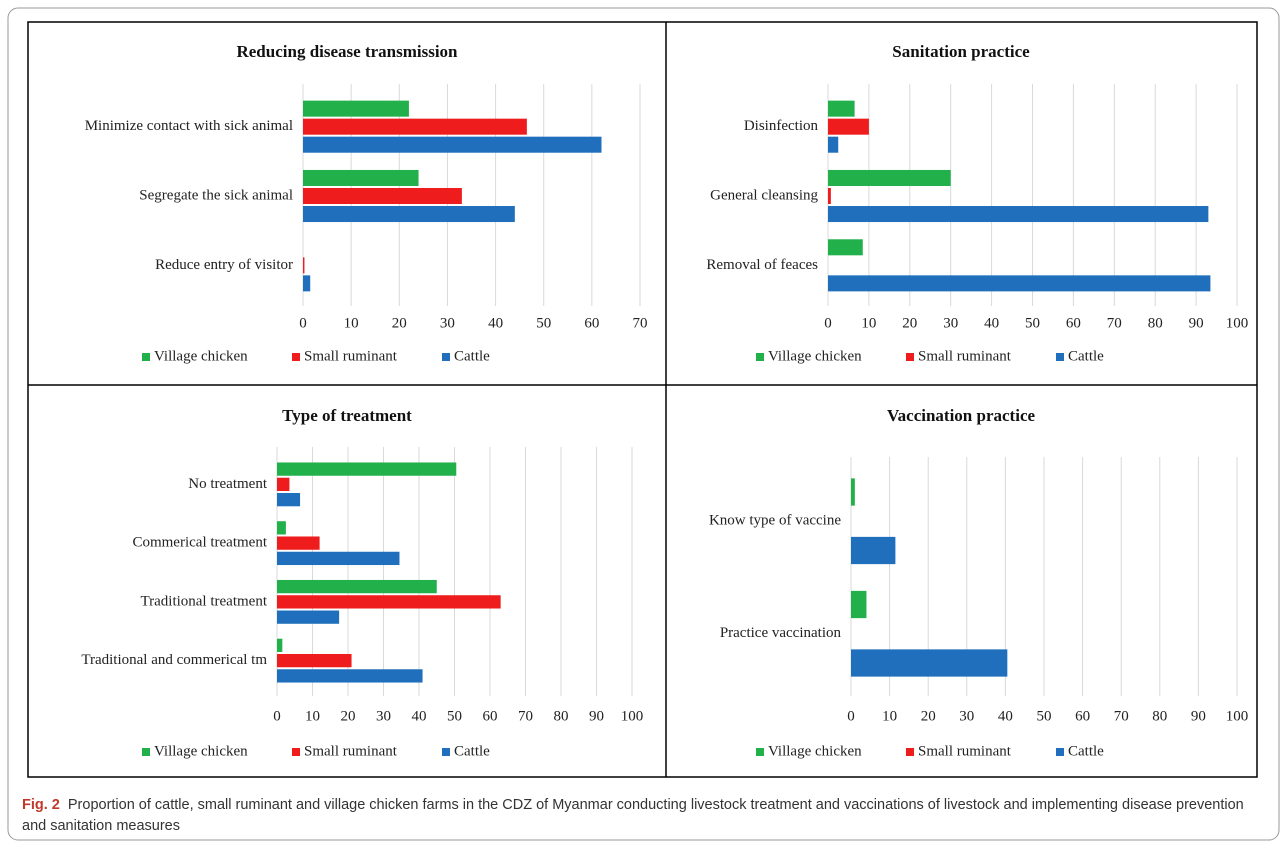 This screenshot has width=1287, height=848. Describe the element at coordinates (775, 521) in the screenshot. I see `y-tick-label: Know type of vaccine` at that location.